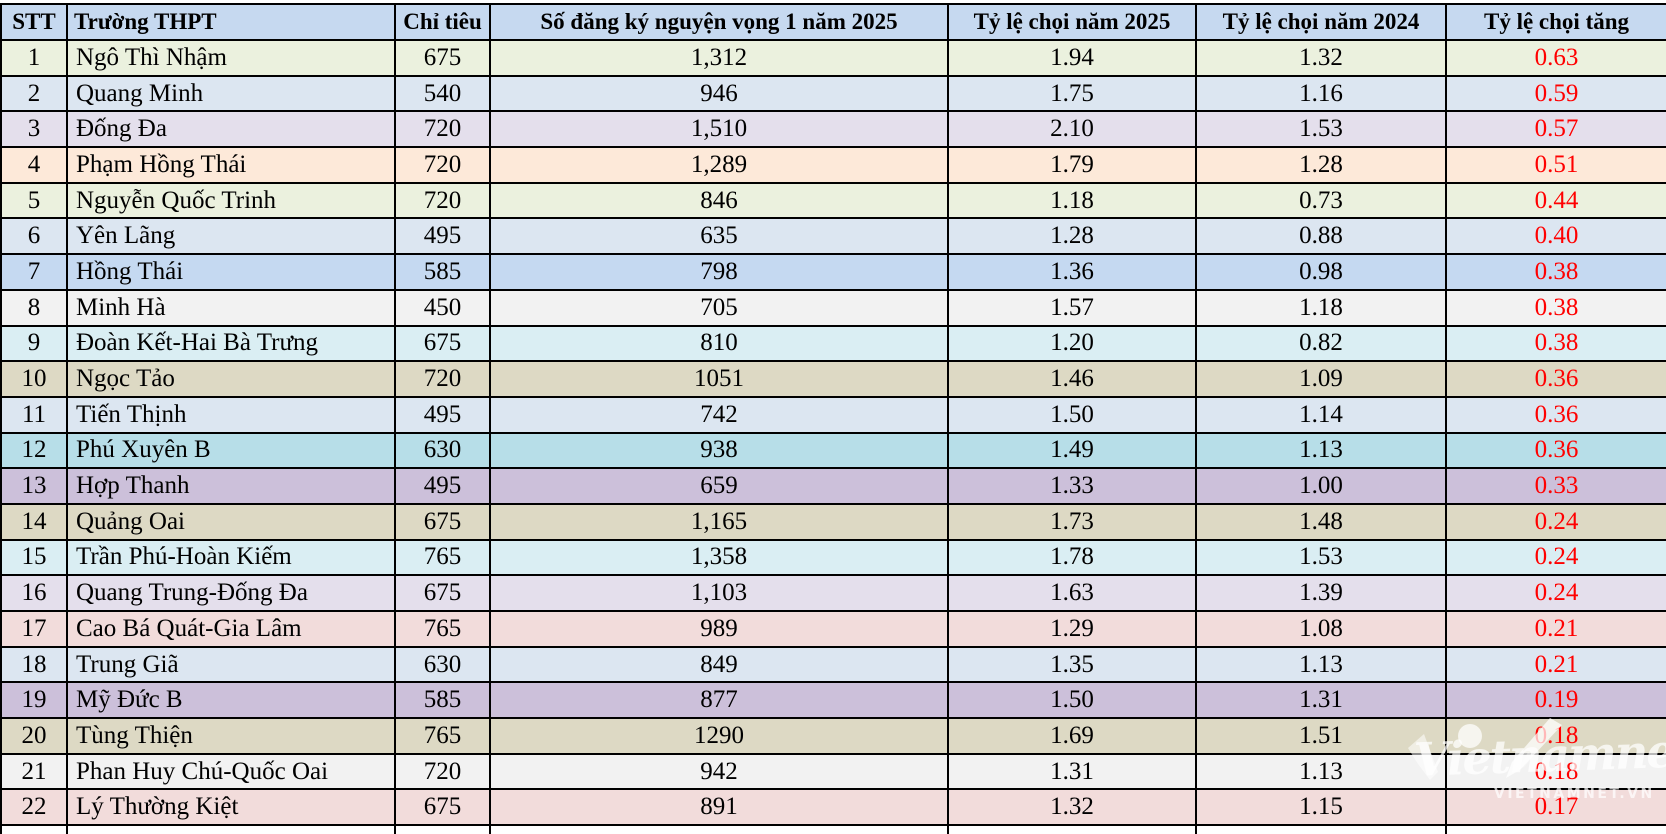  Describe the element at coordinates (34, 593) in the screenshot. I see `cell-stt: 16` at that location.